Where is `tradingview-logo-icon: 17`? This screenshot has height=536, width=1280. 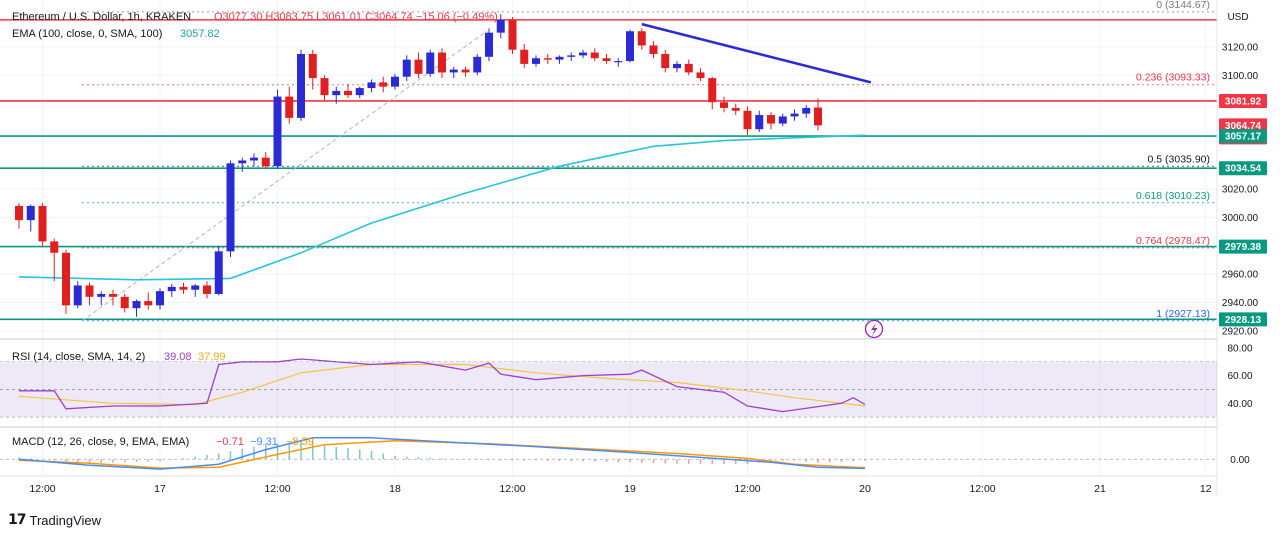
tradingview-logo-icon: 17 is located at coordinates (17, 520).